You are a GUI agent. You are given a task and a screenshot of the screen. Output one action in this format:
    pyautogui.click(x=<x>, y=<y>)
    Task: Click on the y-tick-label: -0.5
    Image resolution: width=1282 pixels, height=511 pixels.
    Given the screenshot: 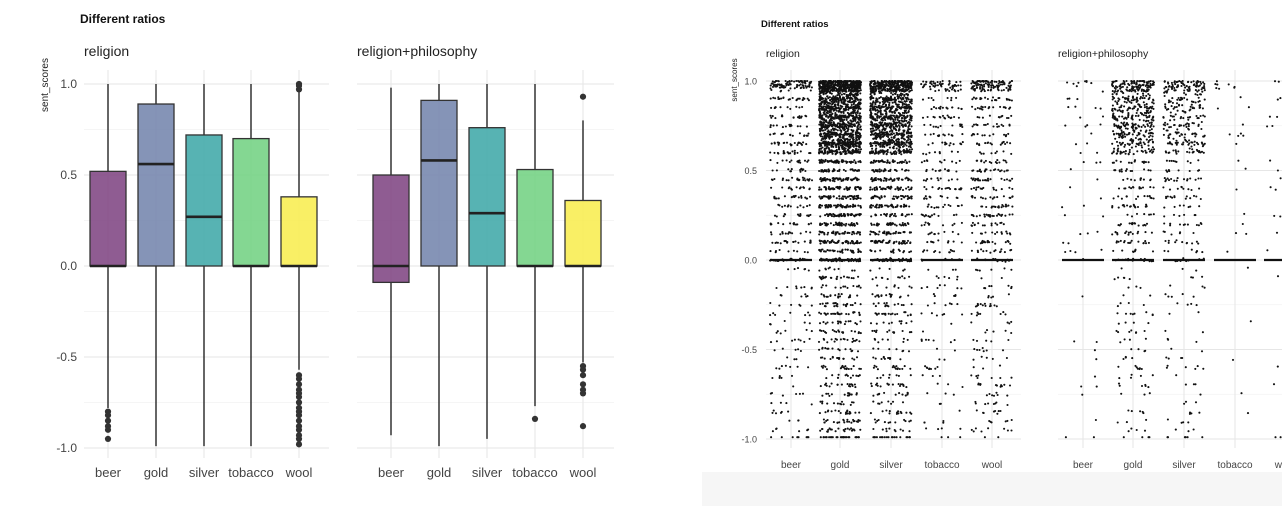 What is the action you would take?
    pyautogui.click(x=749, y=350)
    